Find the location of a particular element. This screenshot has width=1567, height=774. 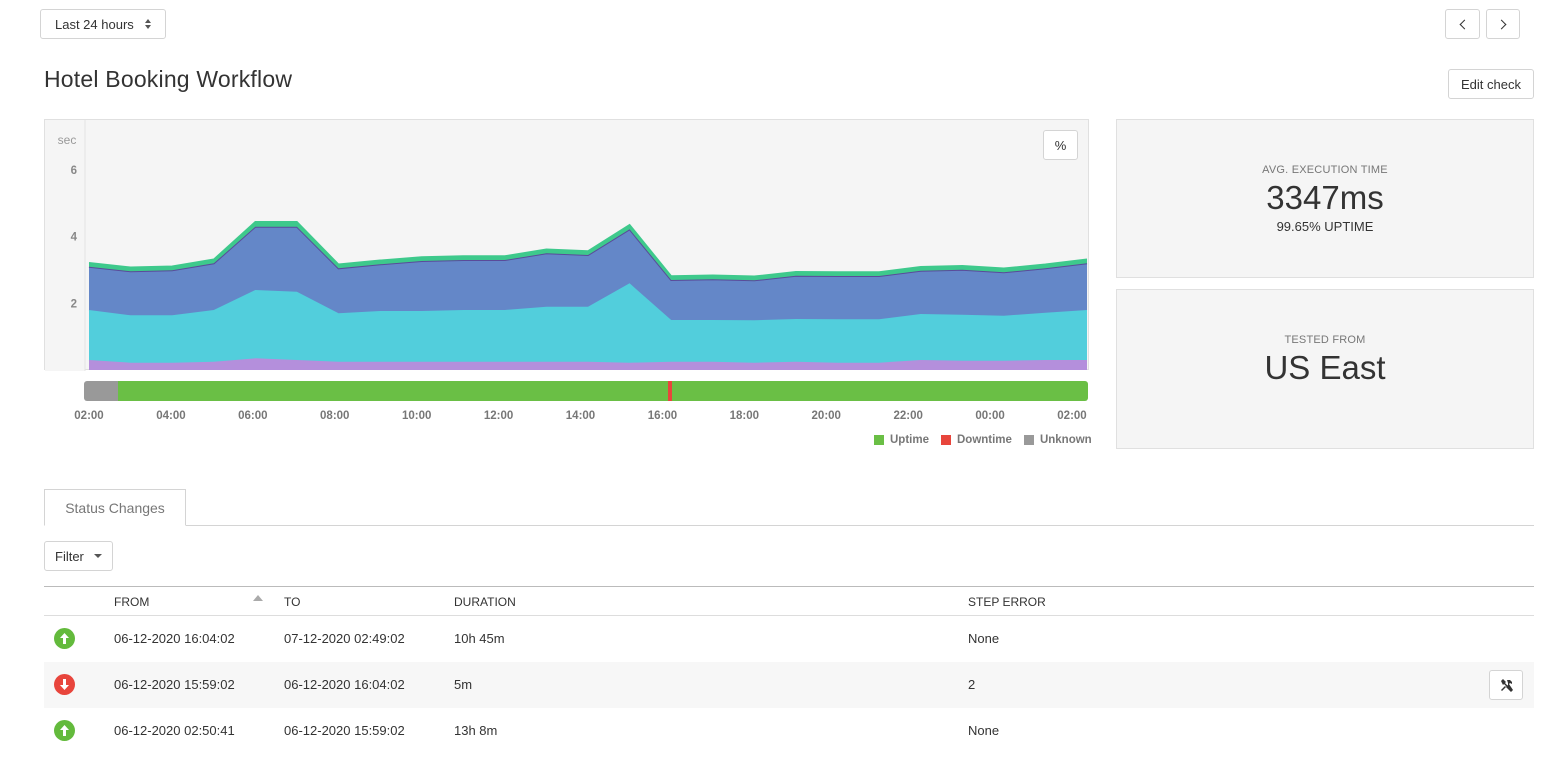

tab-status-changes: Status Changes is located at coordinates (115, 507).